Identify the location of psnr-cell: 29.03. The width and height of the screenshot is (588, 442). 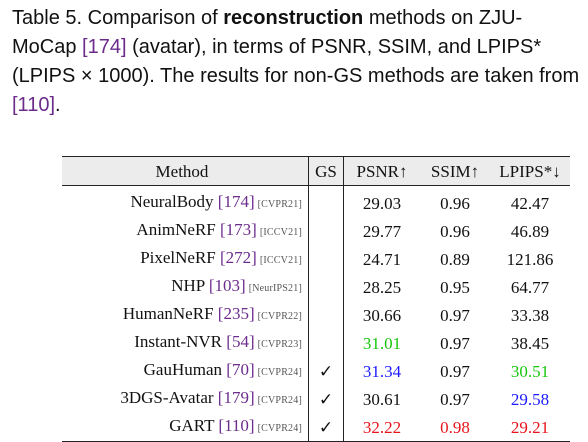
(381, 201).